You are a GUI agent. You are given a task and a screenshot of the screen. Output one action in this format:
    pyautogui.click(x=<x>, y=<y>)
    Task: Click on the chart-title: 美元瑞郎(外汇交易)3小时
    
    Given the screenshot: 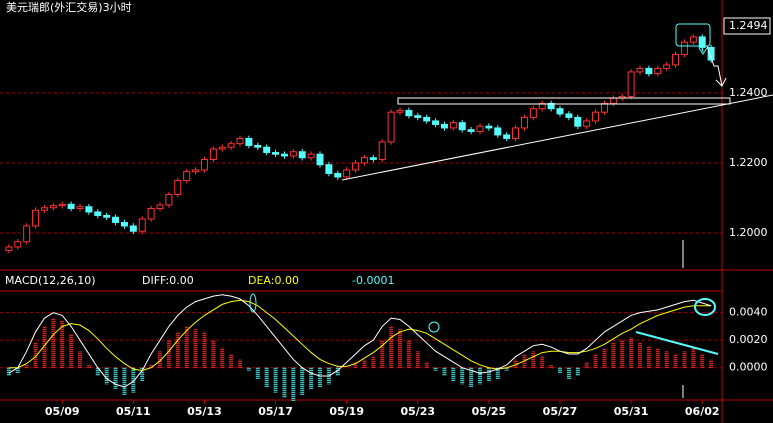 What is the action you would take?
    pyautogui.click(x=69, y=7)
    